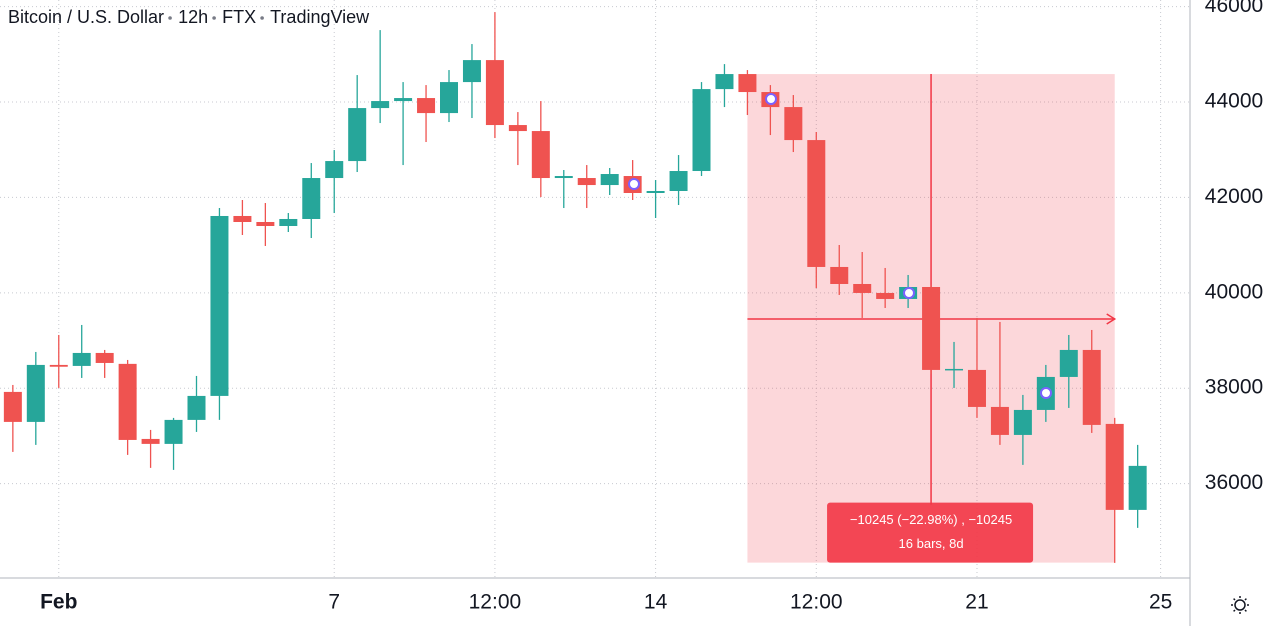 This screenshot has height=626, width=1279. What do you see at coordinates (86, 17) in the screenshot?
I see `title-part: Bitcoin / U.S. Dollar` at bounding box center [86, 17].